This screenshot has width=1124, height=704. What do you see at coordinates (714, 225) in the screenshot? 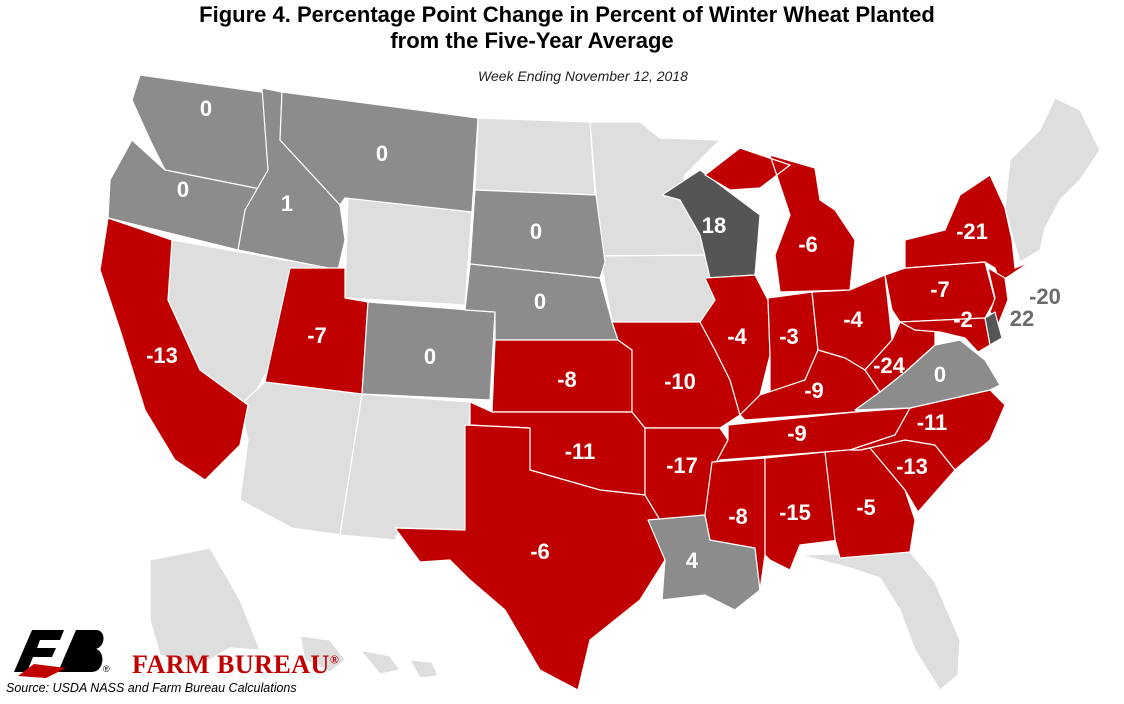
I see `value-label-wi: 18` at bounding box center [714, 225].